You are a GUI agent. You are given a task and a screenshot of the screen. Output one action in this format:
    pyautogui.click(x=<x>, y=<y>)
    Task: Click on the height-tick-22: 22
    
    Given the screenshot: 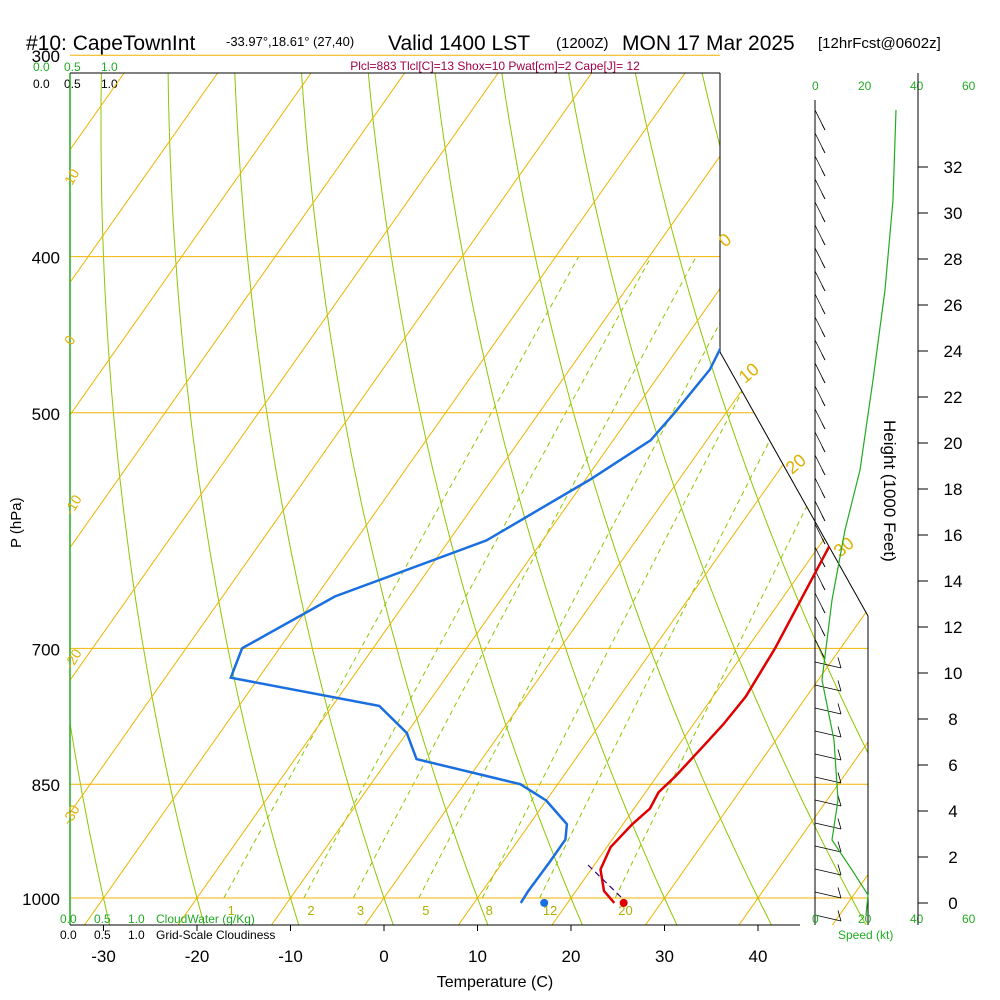 What is the action you would take?
    pyautogui.click(x=953, y=397)
    